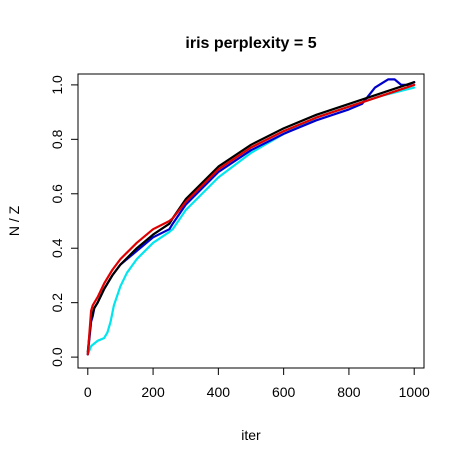 This screenshot has width=465, height=464. Describe the element at coordinates (64, 221) in the screenshot. I see `y-axis: 0.0 0.2 0.4 0.6 0.8 1.0` at that location.